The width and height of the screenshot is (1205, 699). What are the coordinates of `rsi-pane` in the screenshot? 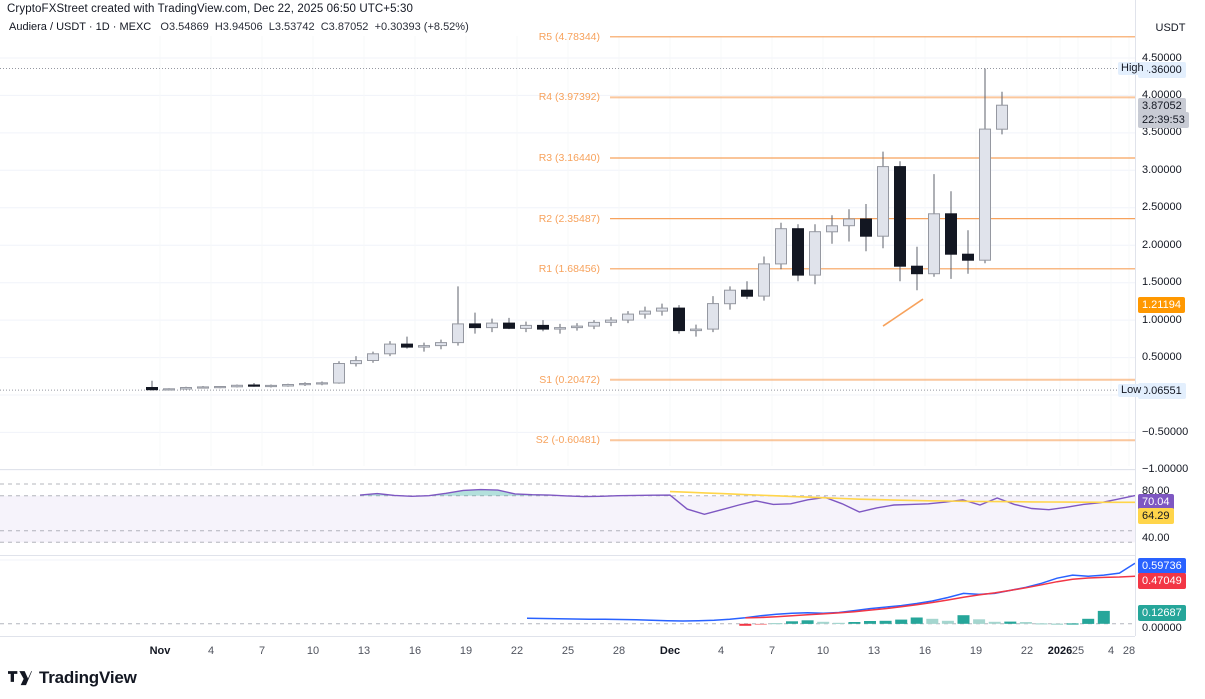 It's located at (568, 512).